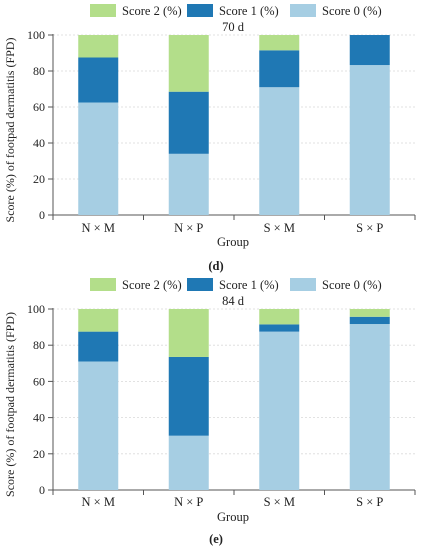  I want to click on panel-label: (d), so click(215, 266).